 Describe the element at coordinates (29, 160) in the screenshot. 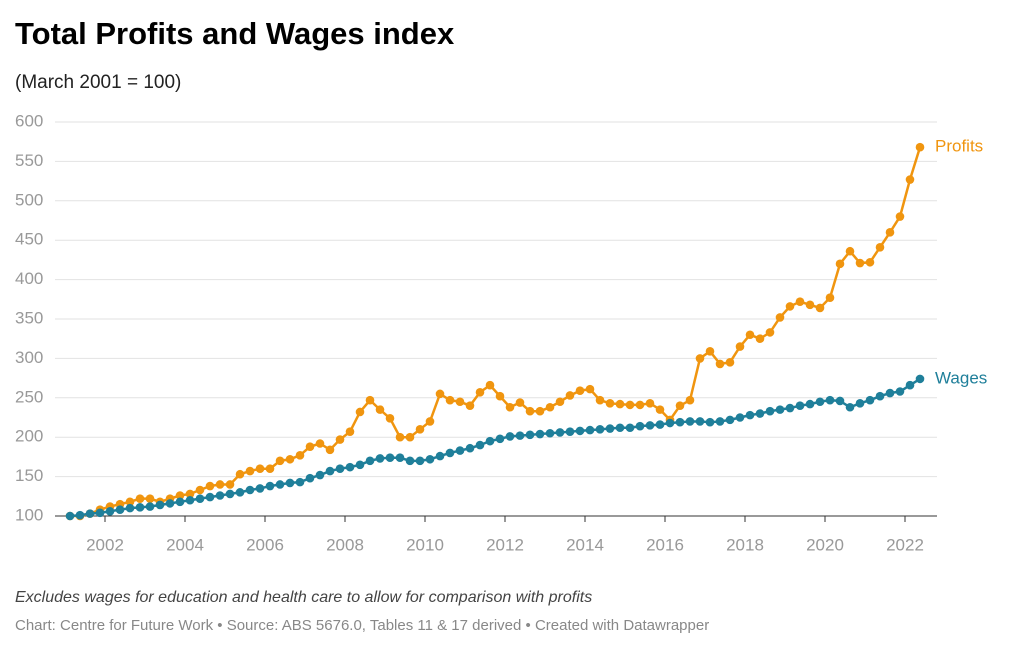

I see `y-tick-label: 550` at that location.